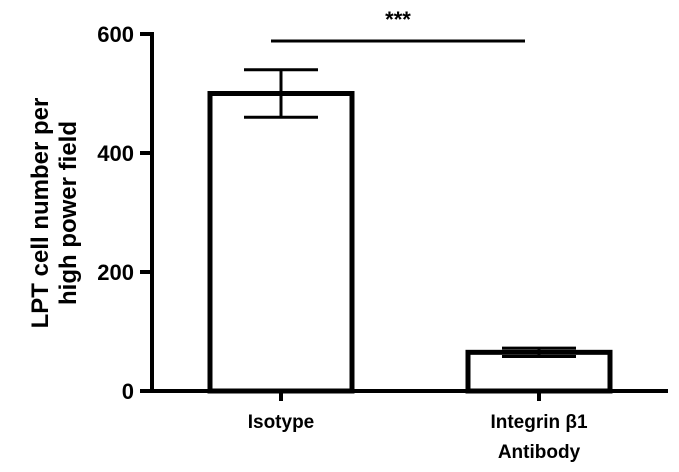 The height and width of the screenshot is (472, 679). Describe the element at coordinates (115, 34) in the screenshot. I see `y-tick-label: 600` at that location.